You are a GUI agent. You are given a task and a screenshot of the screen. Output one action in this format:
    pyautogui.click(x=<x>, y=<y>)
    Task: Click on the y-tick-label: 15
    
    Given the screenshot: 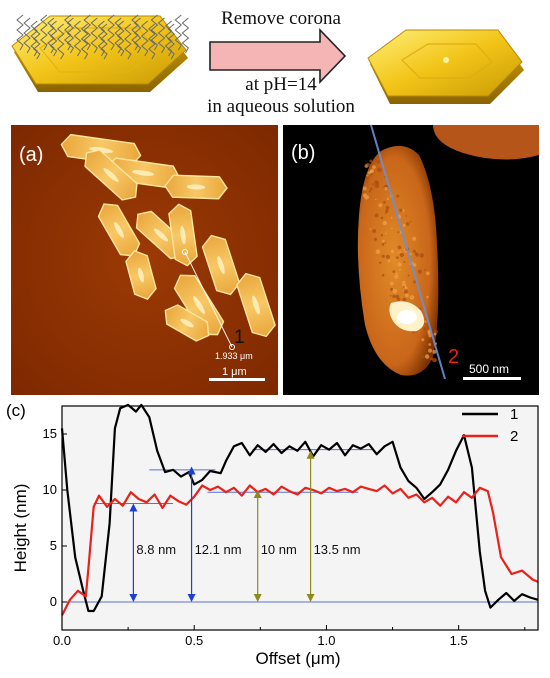 What is the action you would take?
    pyautogui.click(x=50, y=433)
    